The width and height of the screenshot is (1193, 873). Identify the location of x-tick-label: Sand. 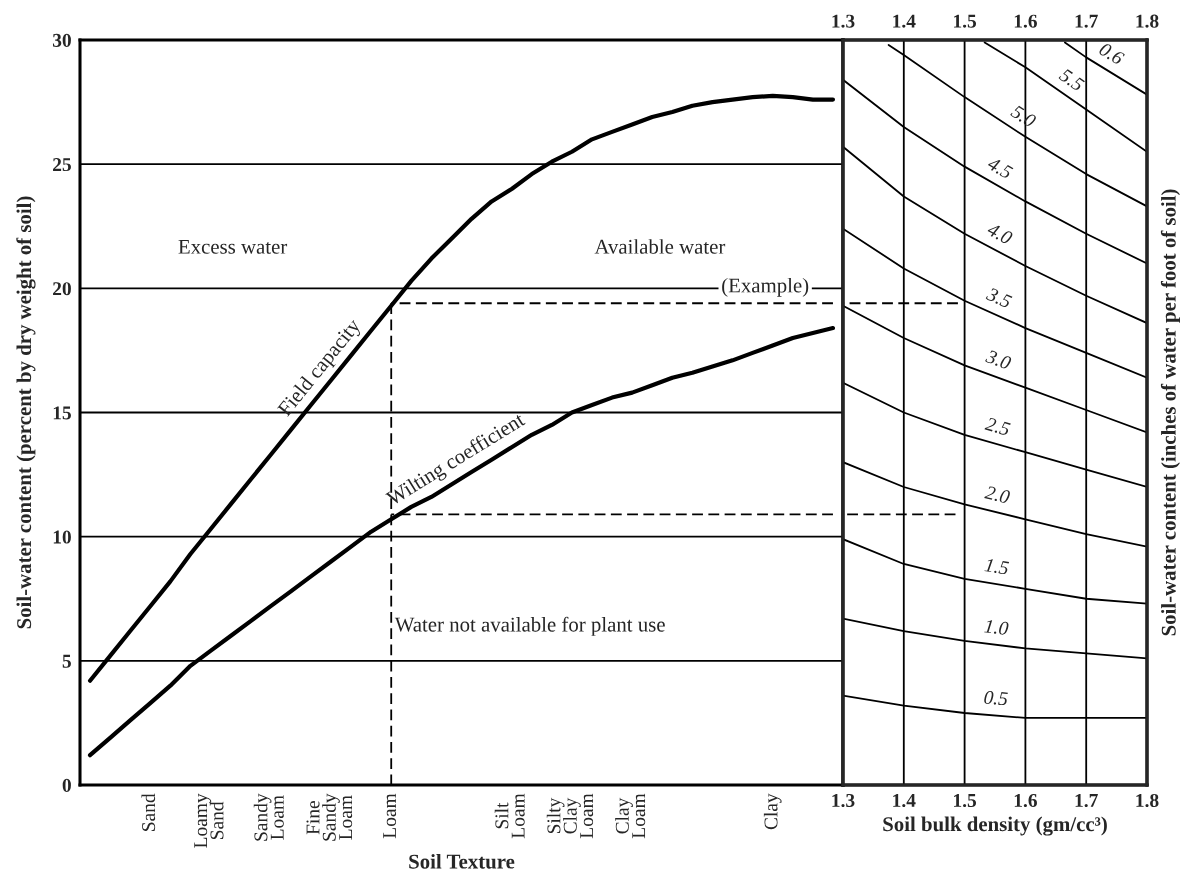
(148, 812).